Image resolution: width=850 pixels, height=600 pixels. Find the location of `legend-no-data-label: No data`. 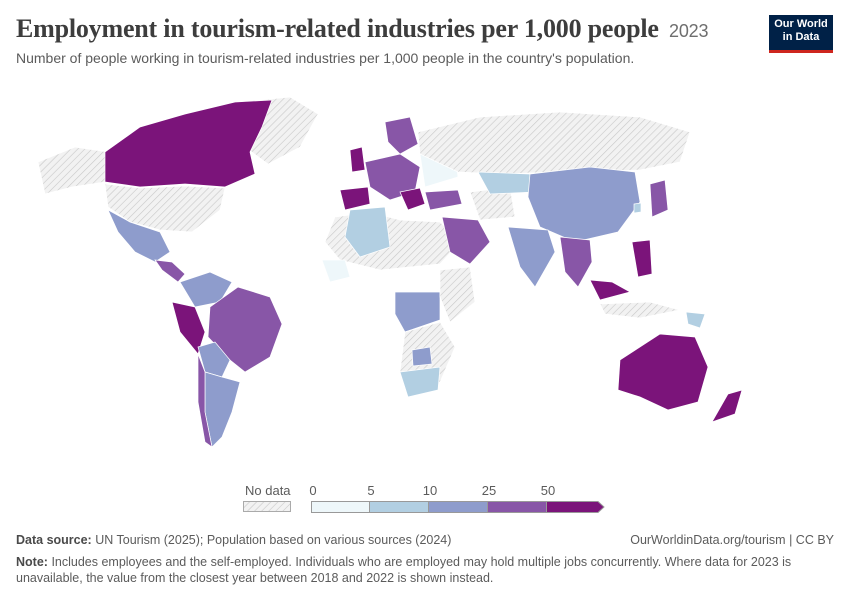

legend-no-data-label: No data is located at coordinates (268, 490).